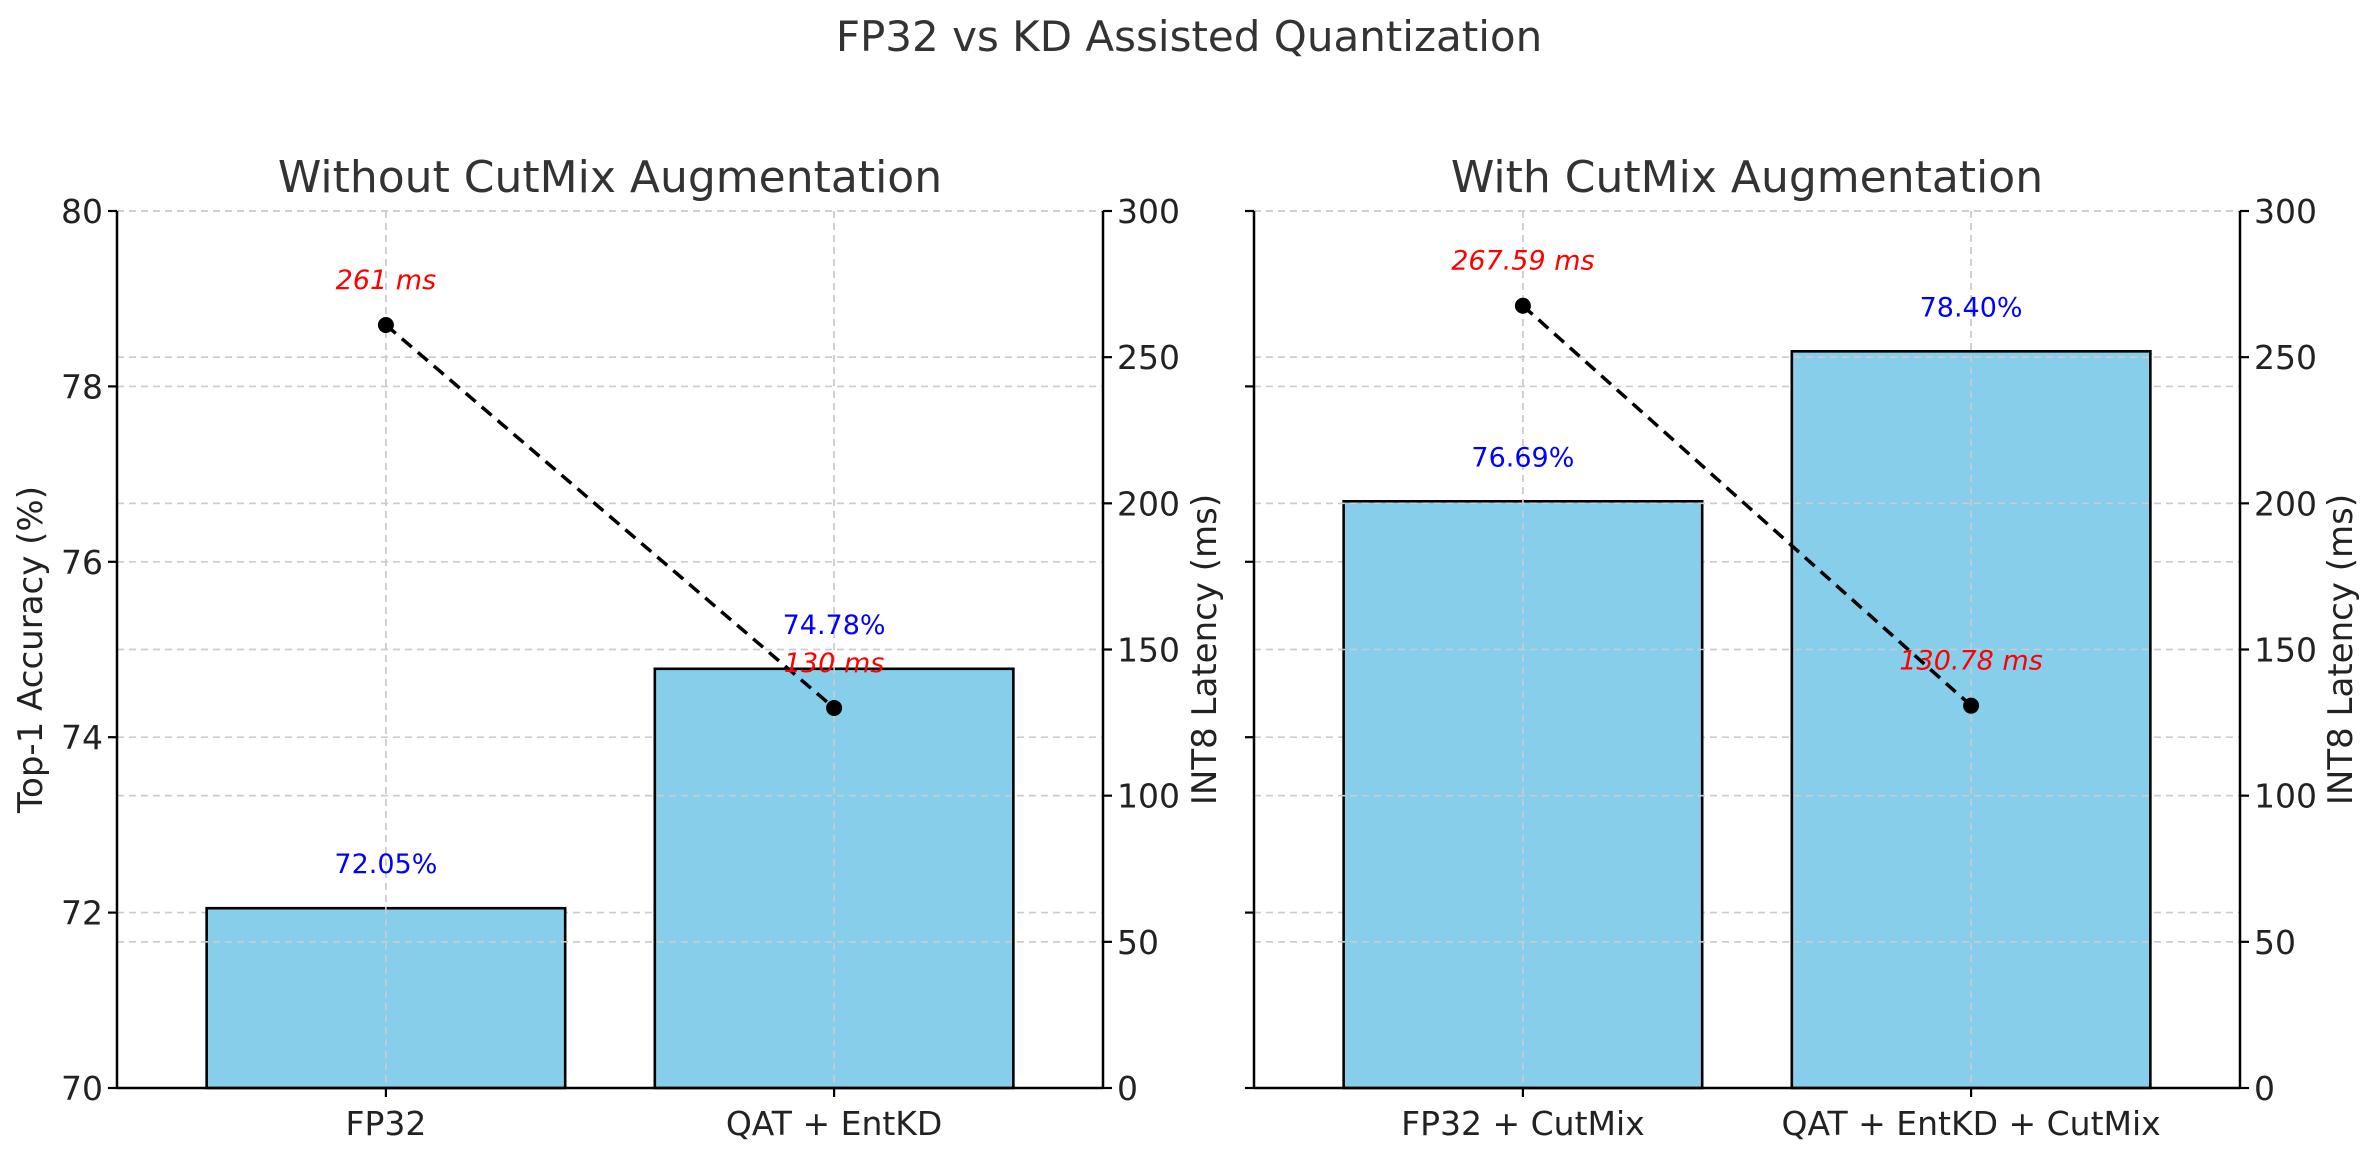 The width and height of the screenshot is (2379, 1150). I want to click on accuracy-data-label: 74.78%, so click(834, 625).